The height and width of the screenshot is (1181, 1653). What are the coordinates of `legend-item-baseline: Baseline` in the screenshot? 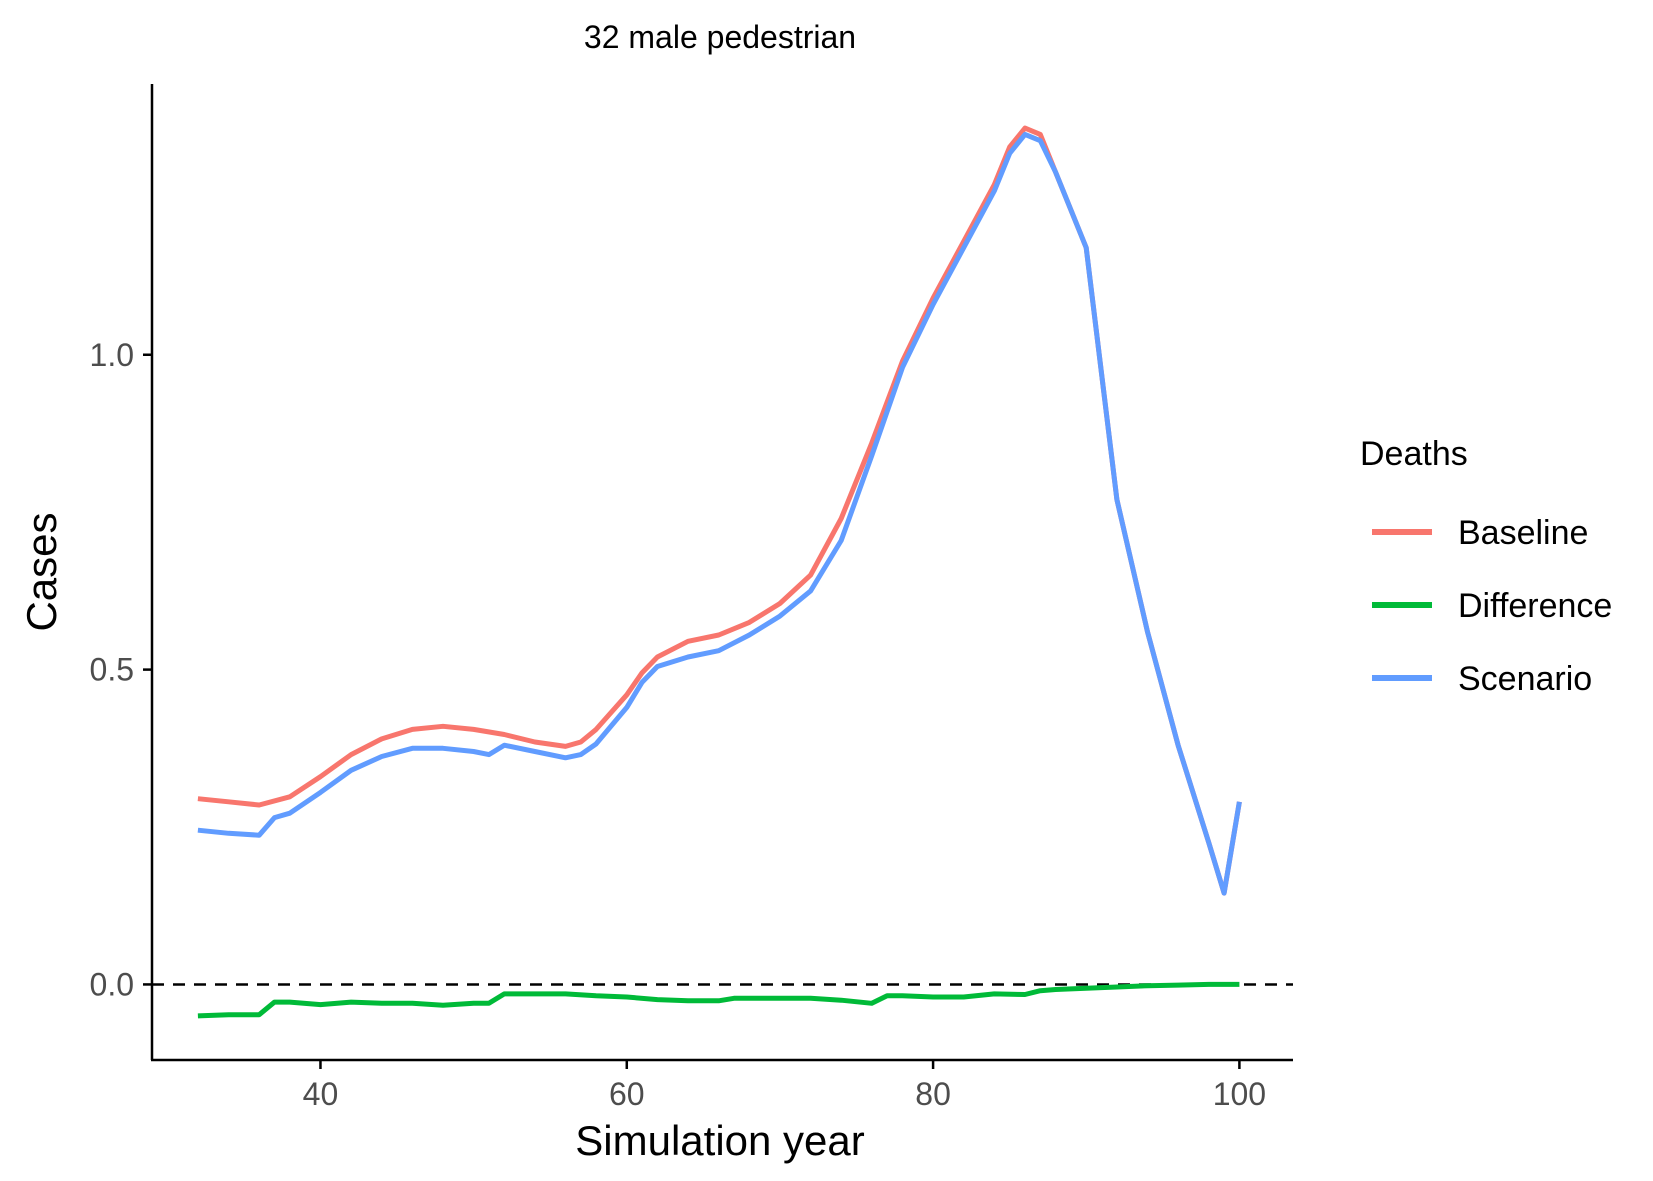 It's located at (1480, 533).